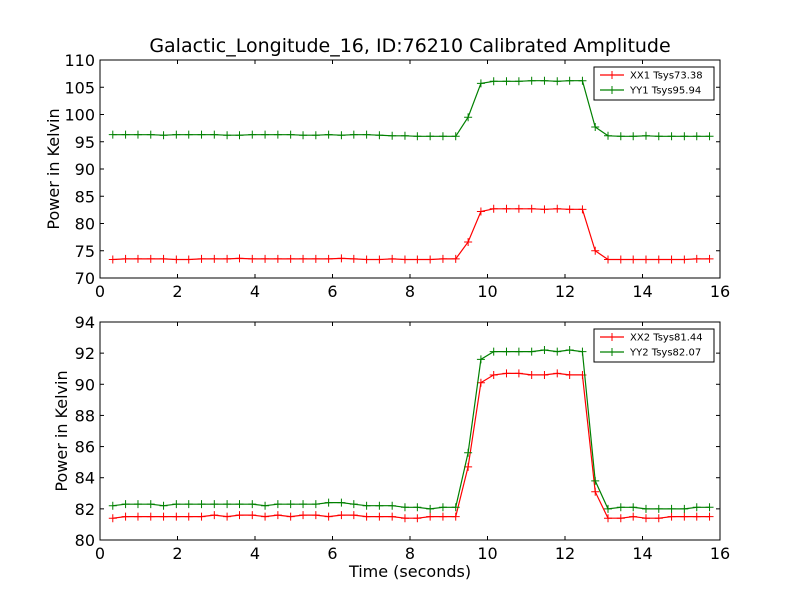 Image resolution: width=800 pixels, height=600 pixels. I want to click on legend-label: YY1 Tsys95.94, so click(665, 91).